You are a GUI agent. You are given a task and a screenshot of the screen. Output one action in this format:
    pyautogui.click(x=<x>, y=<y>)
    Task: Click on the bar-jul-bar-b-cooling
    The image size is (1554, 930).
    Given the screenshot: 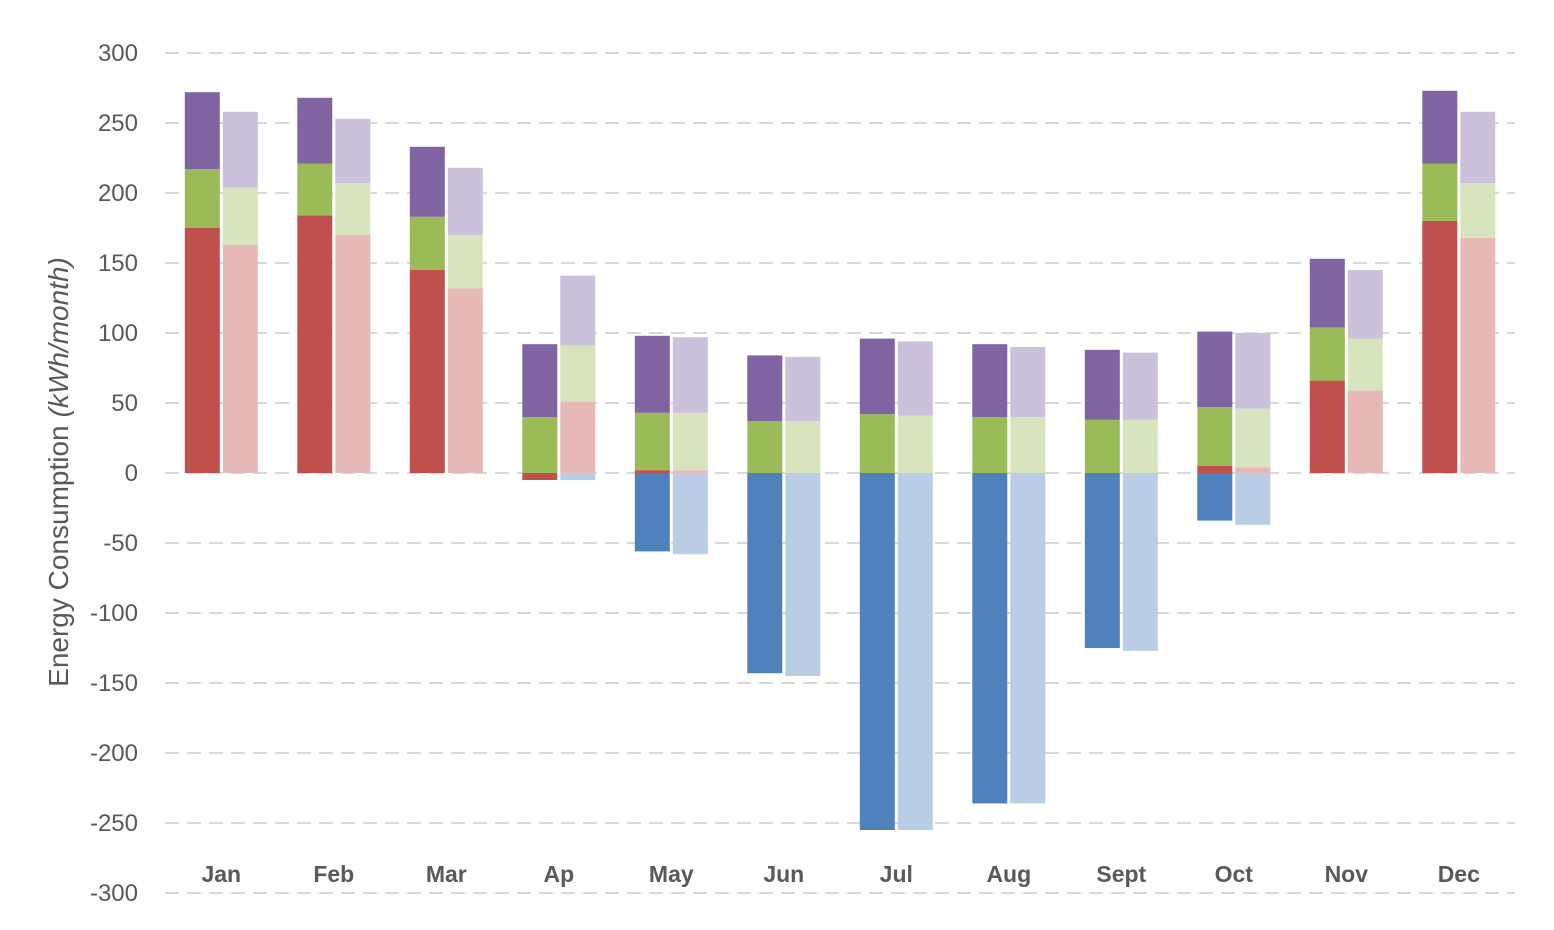 What is the action you would take?
    pyautogui.click(x=915, y=651)
    